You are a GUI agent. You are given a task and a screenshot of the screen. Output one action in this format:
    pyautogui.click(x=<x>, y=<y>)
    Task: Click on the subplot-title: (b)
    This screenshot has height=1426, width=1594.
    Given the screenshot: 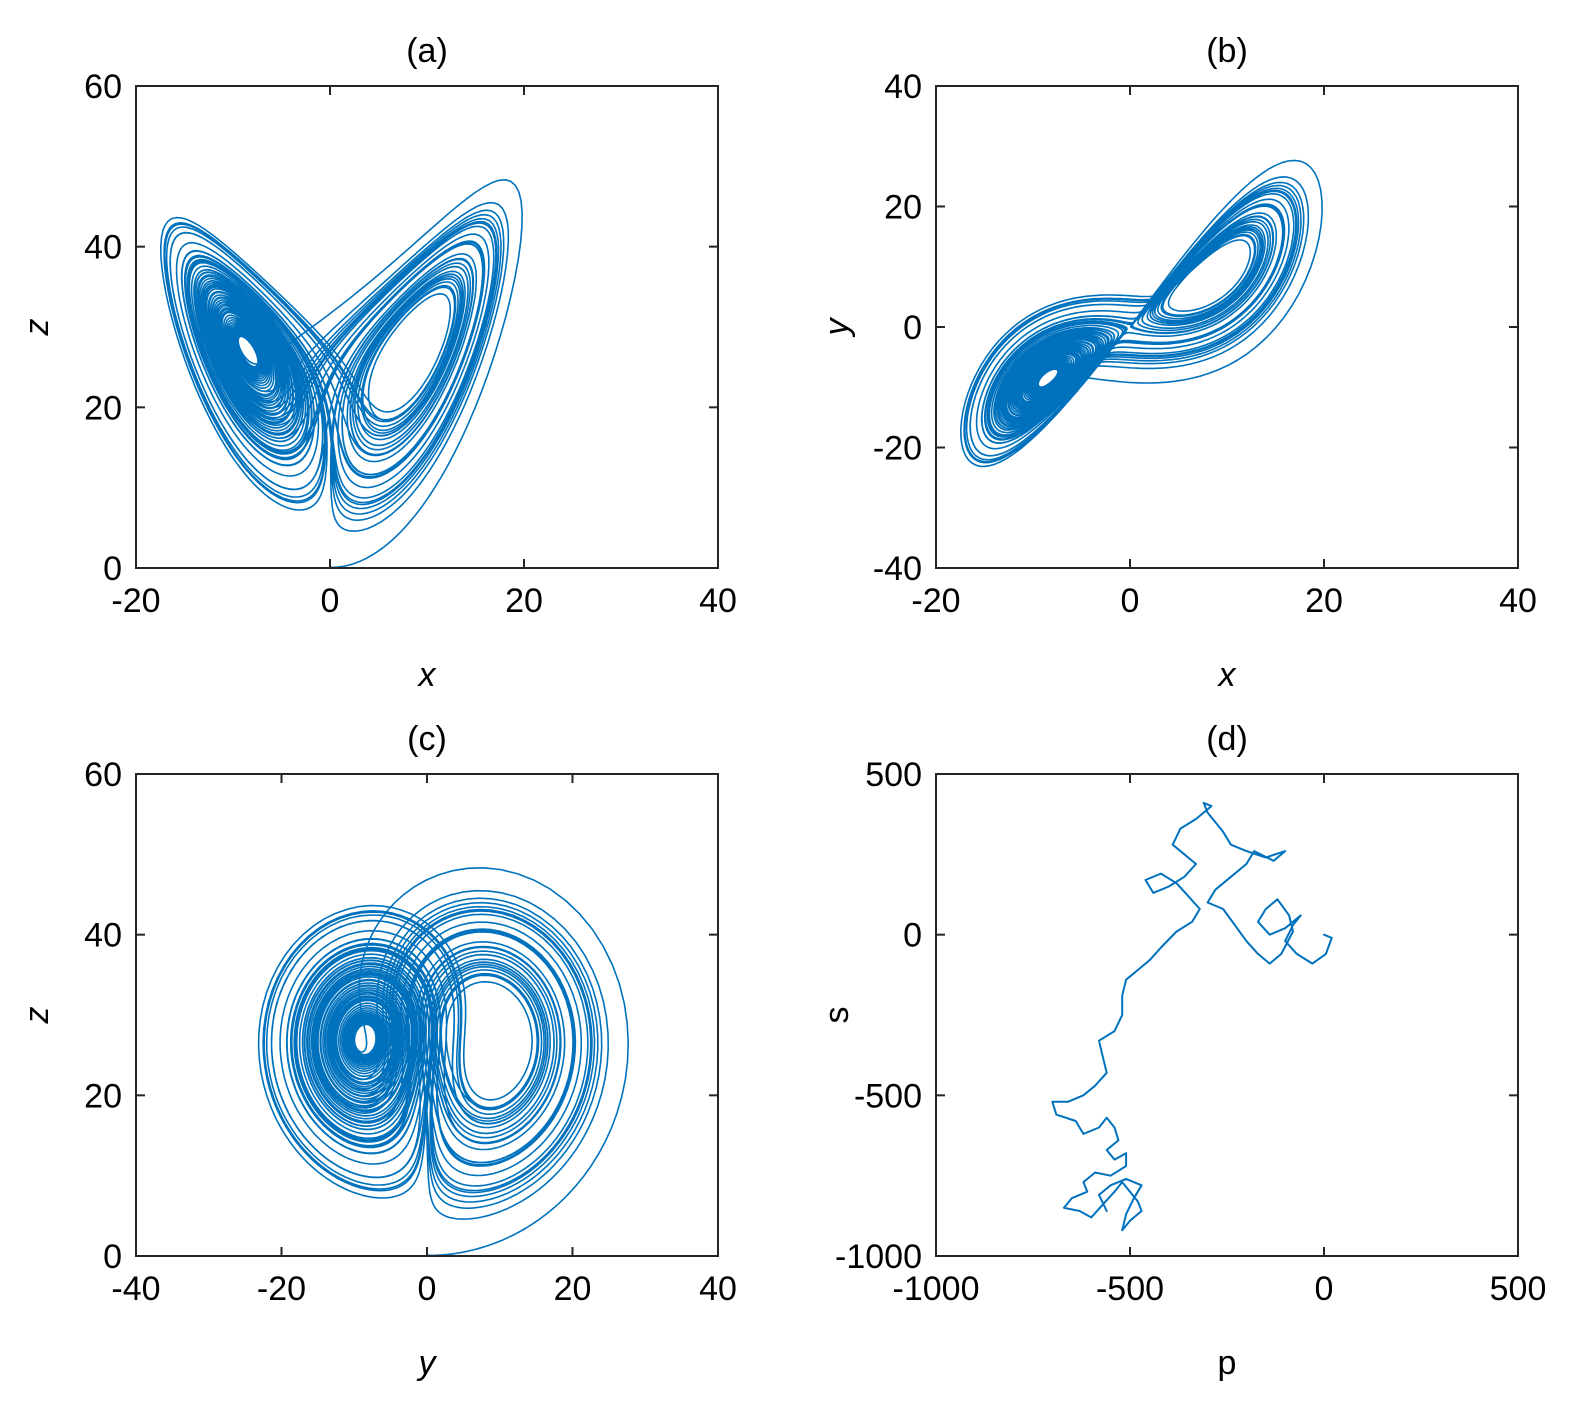 What is the action you would take?
    pyautogui.click(x=1227, y=51)
    